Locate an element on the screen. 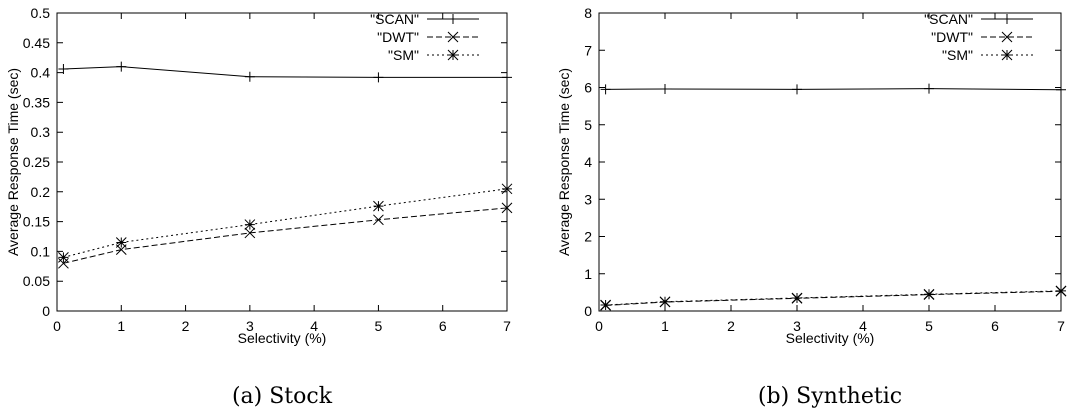  y-tick-label: 0.2 is located at coordinates (41, 192).